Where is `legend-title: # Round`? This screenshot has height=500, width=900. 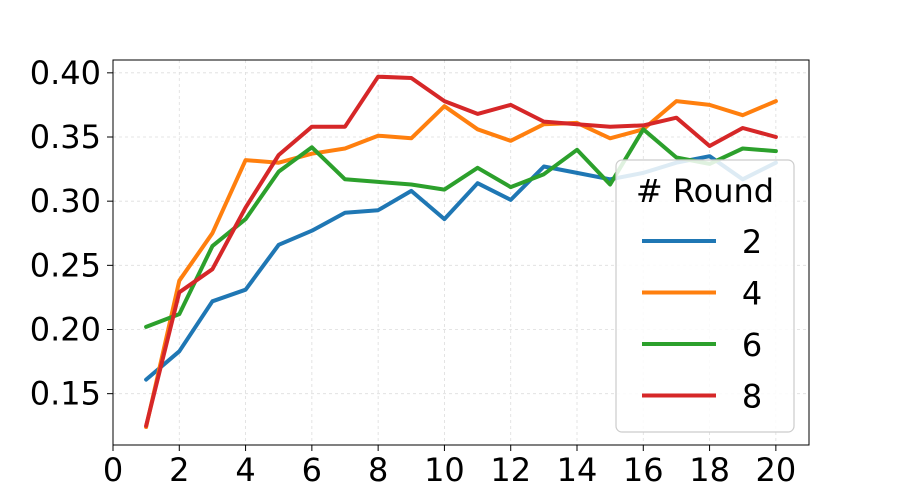
legend-title: # Round is located at coordinates (705, 191).